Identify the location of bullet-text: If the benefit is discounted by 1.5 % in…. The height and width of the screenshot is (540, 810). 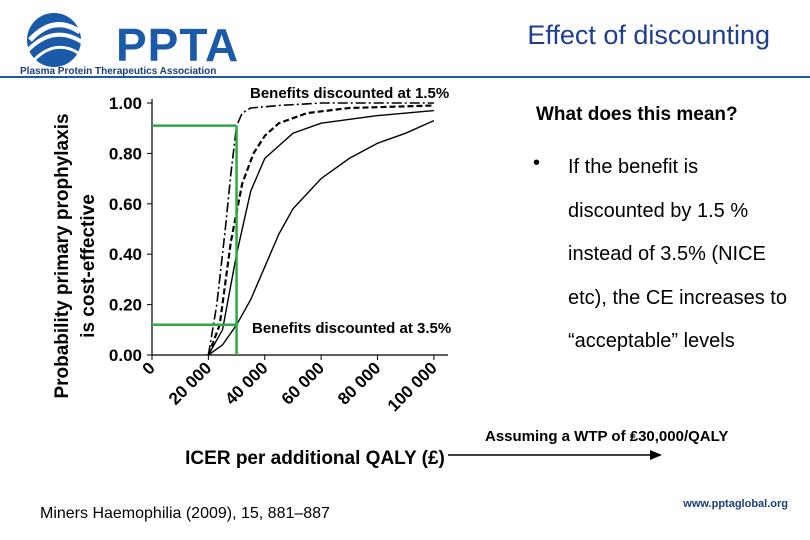
(677, 254).